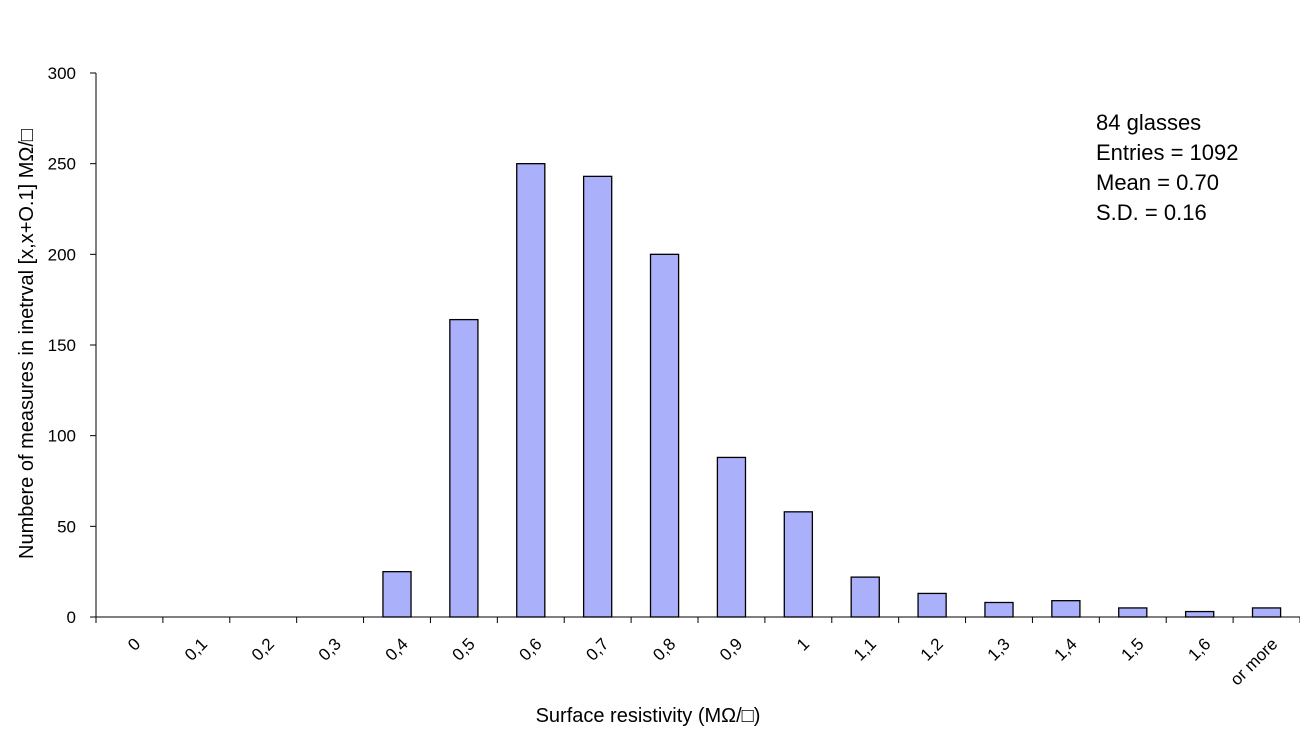  What do you see at coordinates (664, 649) in the screenshot?
I see `x-tick-label: 0,8` at bounding box center [664, 649].